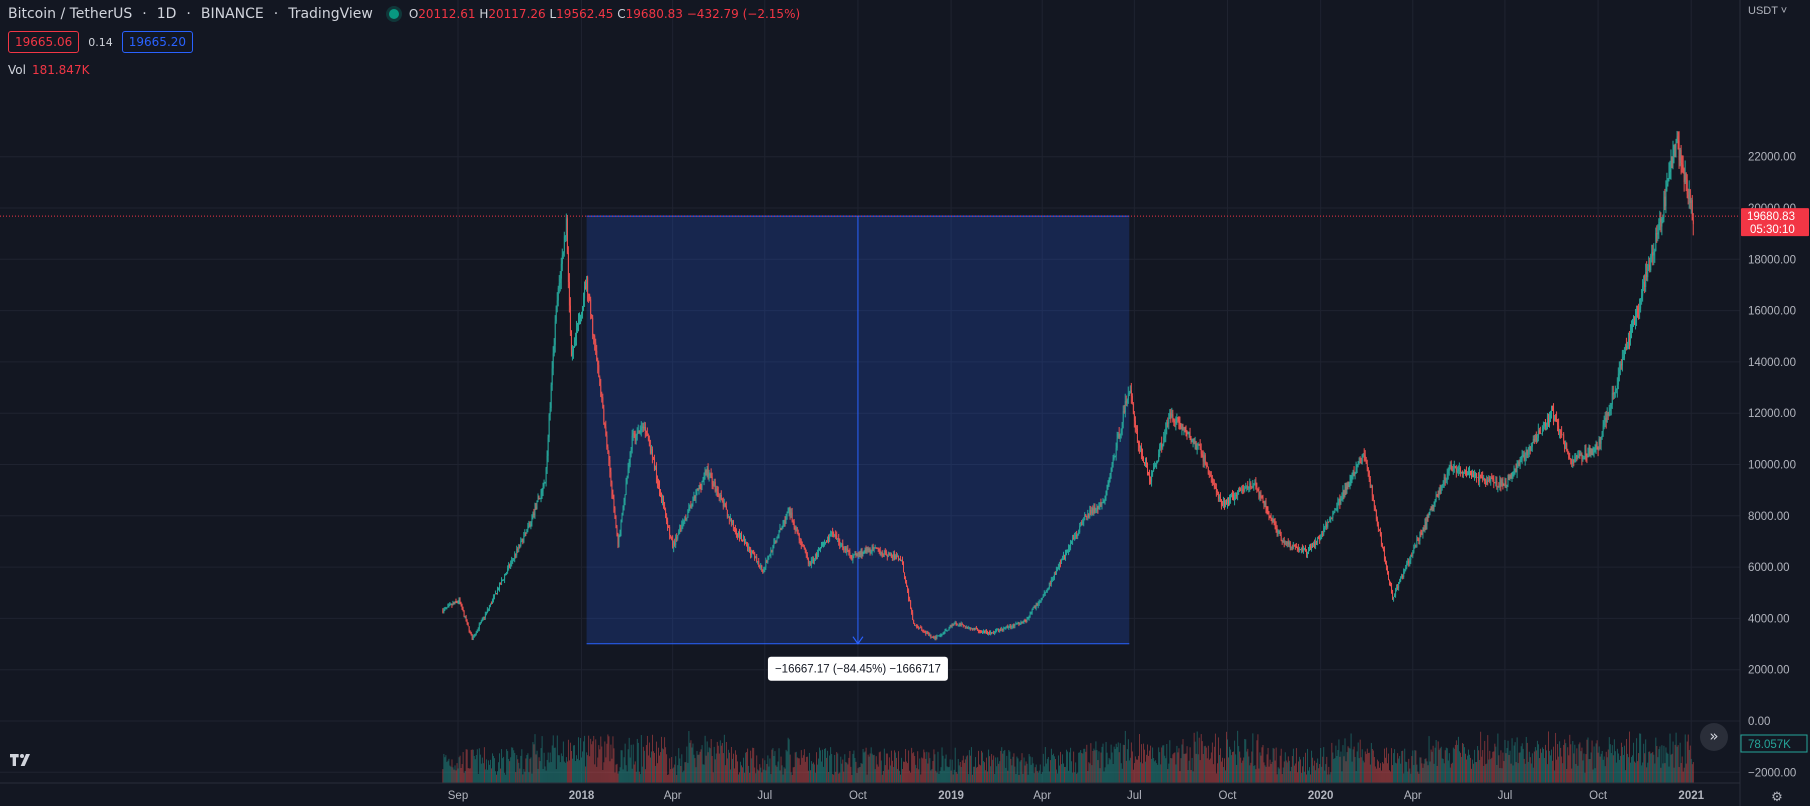 The height and width of the screenshot is (806, 1810). I want to click on tradingview-logo-icon, so click(22, 760).